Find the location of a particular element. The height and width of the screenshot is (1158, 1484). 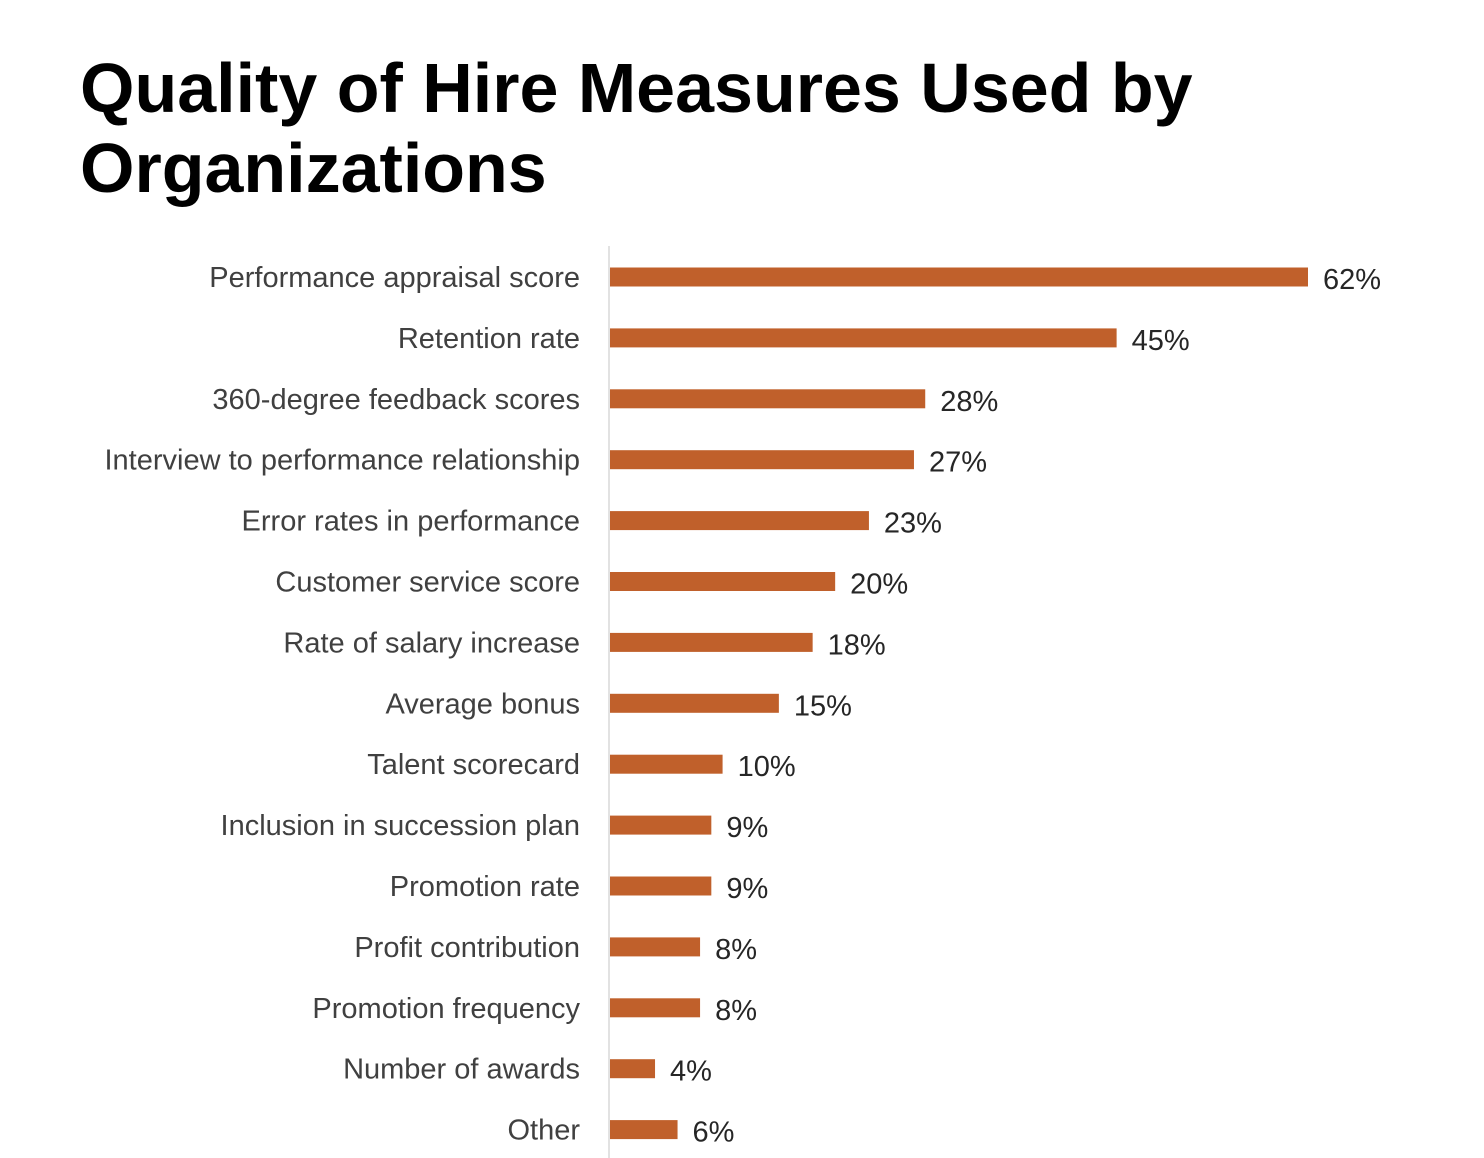

category-label: Error rates in performance is located at coordinates (411, 522).